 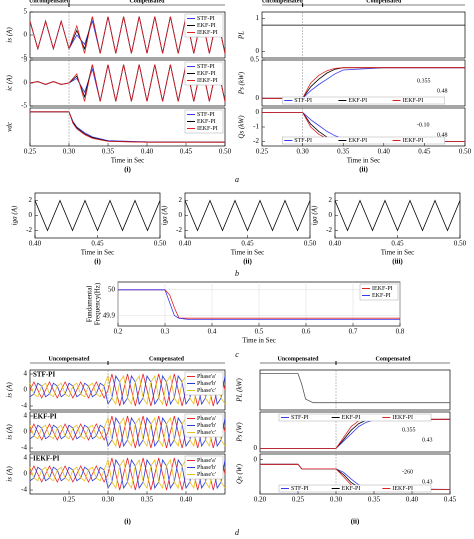 What do you see at coordinates (24, 406) in the screenshot?
I see `y-tick-label: -4` at bounding box center [24, 406].